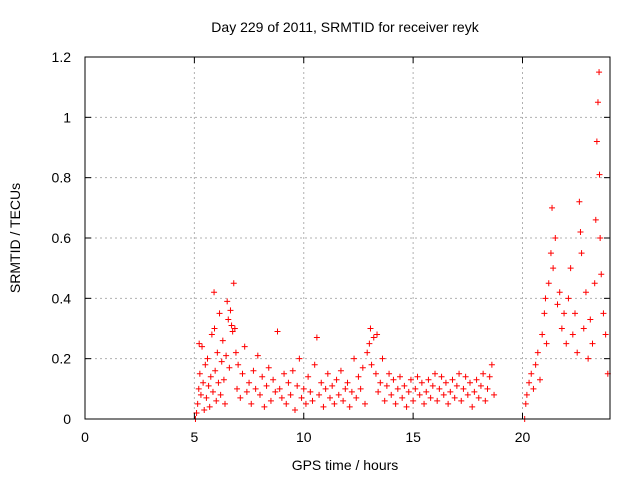 The height and width of the screenshot is (480, 640). Describe the element at coordinates (523, 437) in the screenshot. I see `x-tick-label: 20` at that location.